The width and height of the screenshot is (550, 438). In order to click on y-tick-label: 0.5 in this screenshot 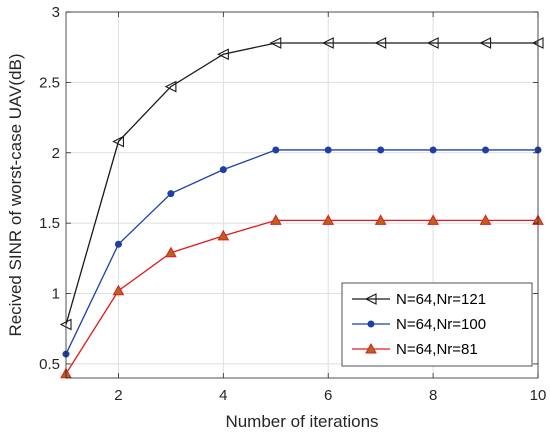, I will do `click(49, 364)`.